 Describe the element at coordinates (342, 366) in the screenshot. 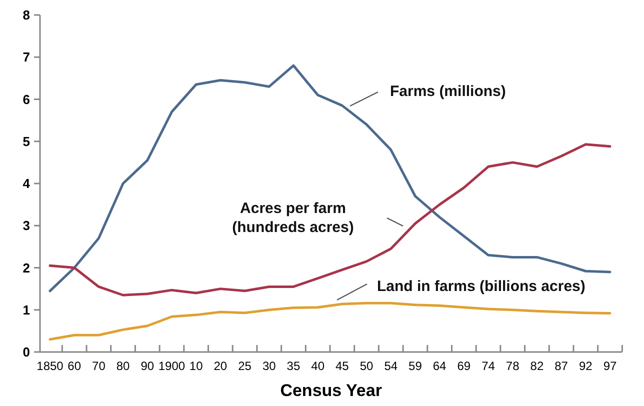

I see `x-tick-label: 45` at that location.